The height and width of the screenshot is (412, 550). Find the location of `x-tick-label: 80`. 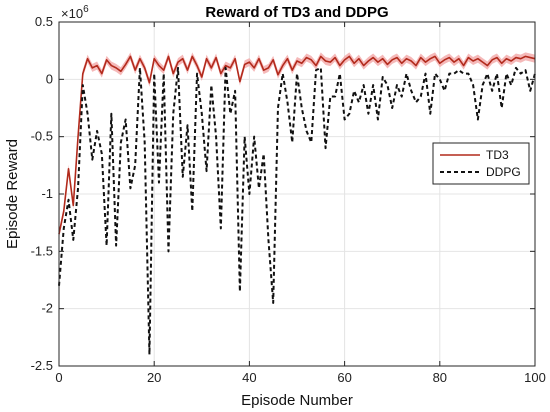

x-tick-label: 80 is located at coordinates (440, 377).